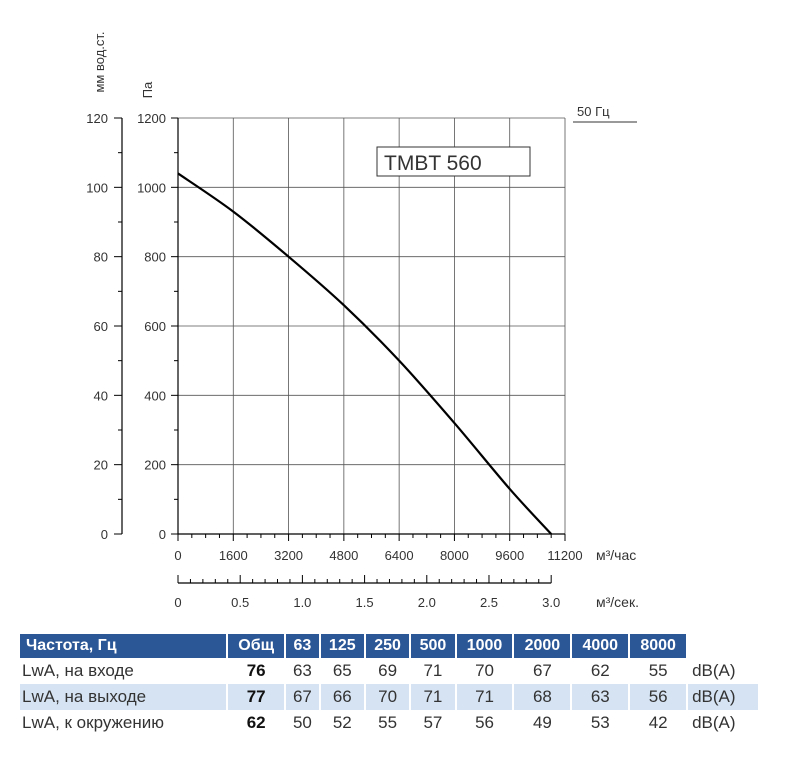 Image resolution: width=787 pixels, height=760 pixels. I want to click on x-primary-axis-label: м³/час, so click(616, 555).